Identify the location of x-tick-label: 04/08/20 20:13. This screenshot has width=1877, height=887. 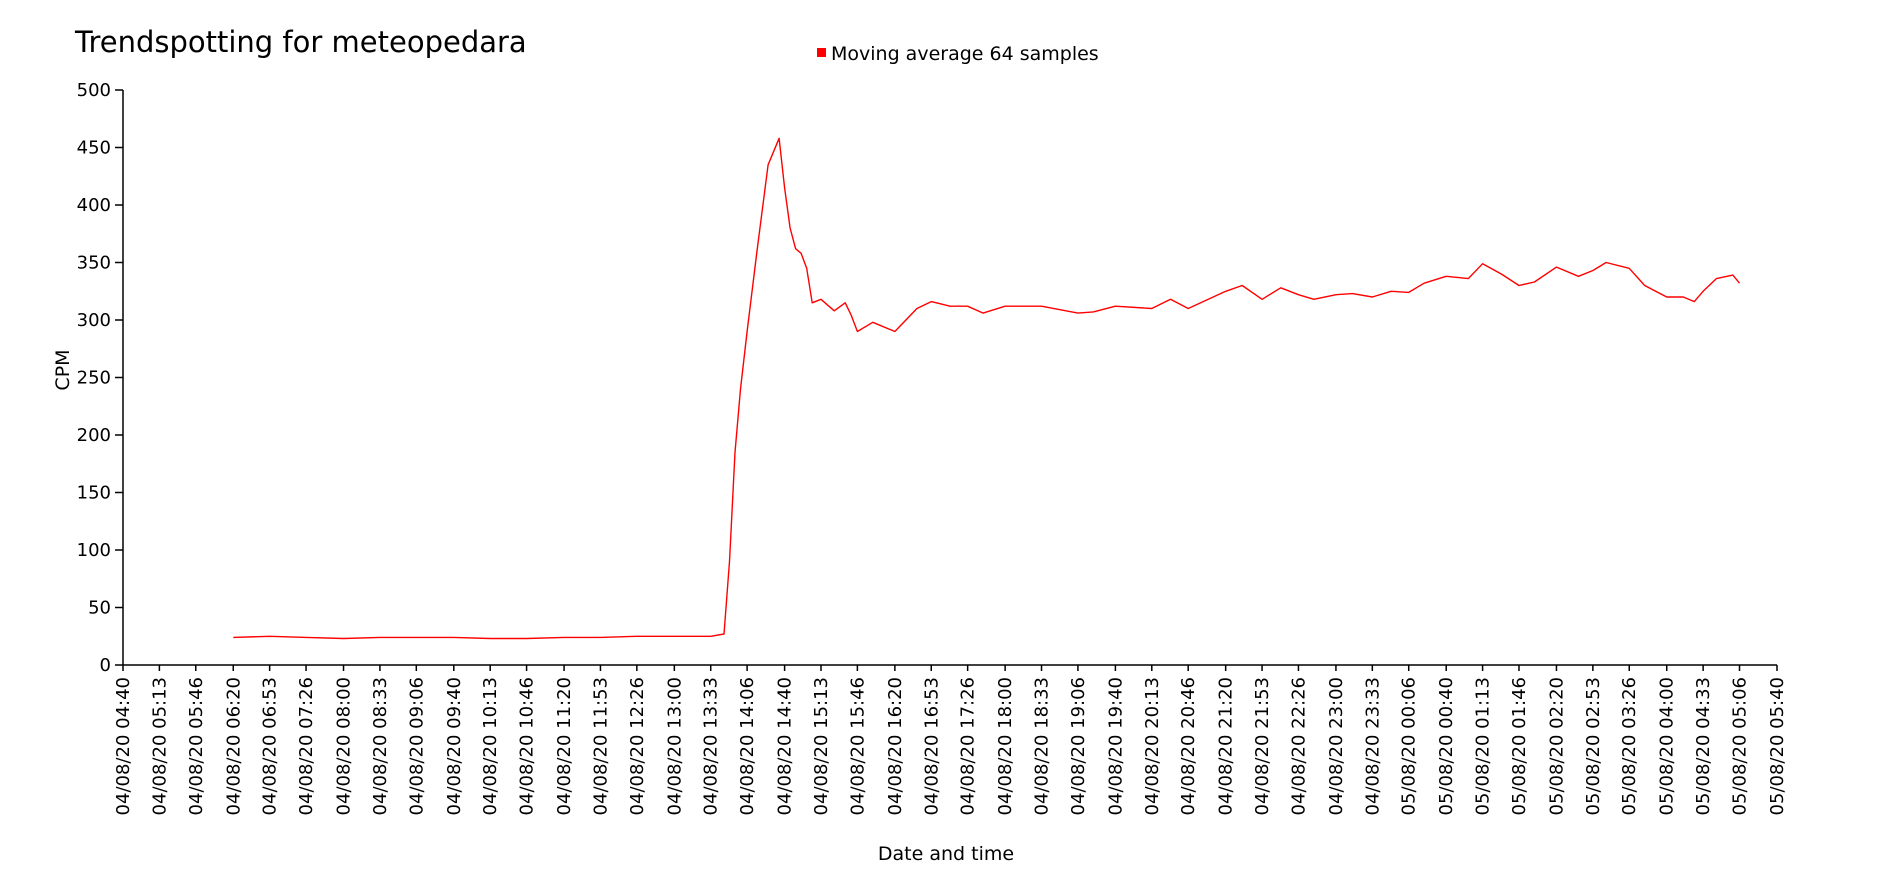
(1152, 746).